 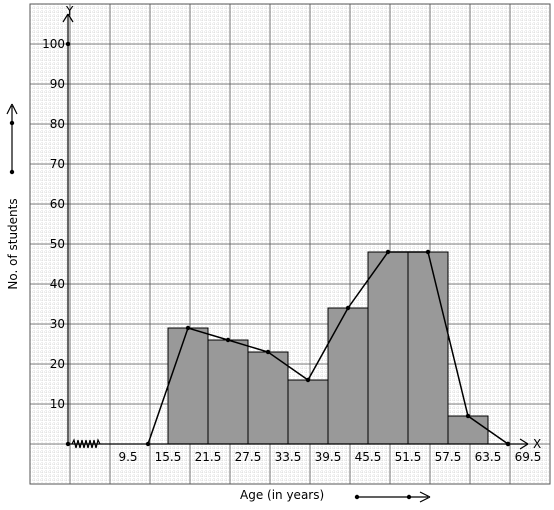 What do you see at coordinates (528, 457) in the screenshot?
I see `x-tick-label: 69.5` at bounding box center [528, 457].